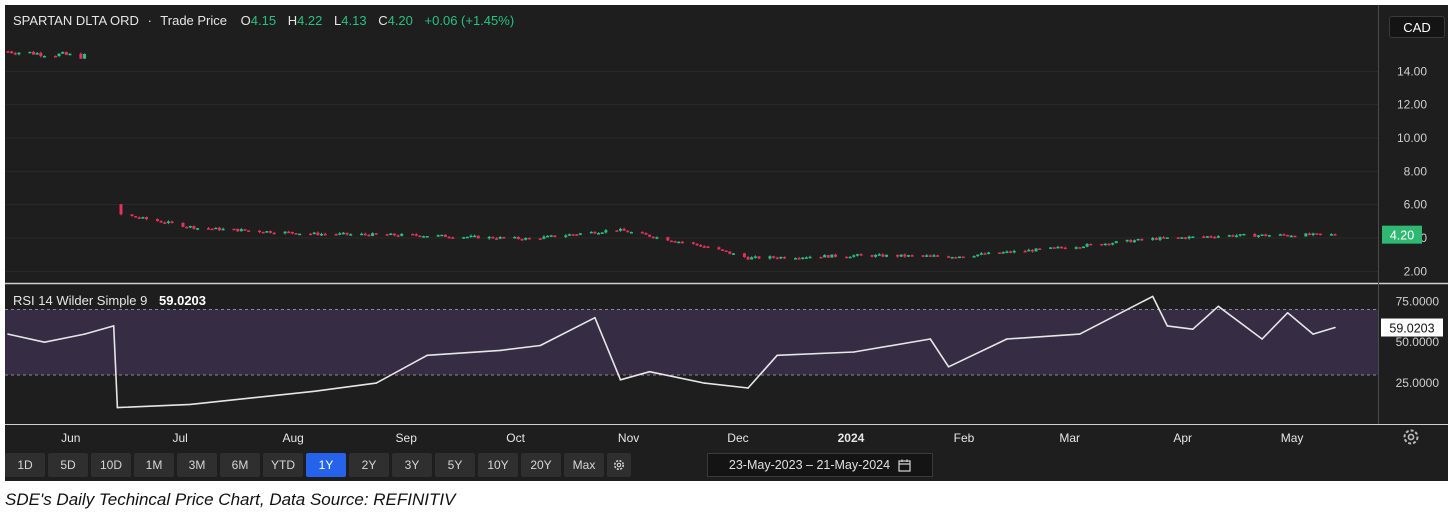 This screenshot has height=520, width=1454. I want to click on range-button-6m: 6M, so click(240, 465).